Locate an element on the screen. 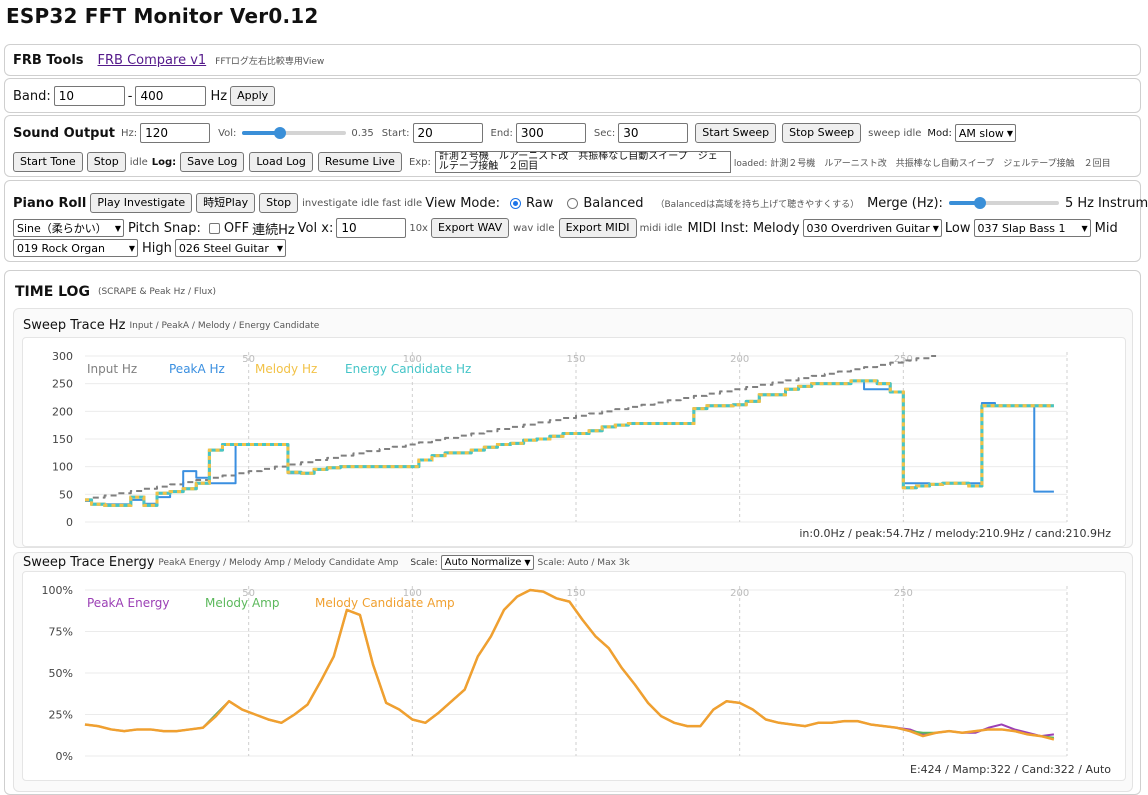 This screenshot has width=1148, height=795. sweep-end-input is located at coordinates (550, 133).